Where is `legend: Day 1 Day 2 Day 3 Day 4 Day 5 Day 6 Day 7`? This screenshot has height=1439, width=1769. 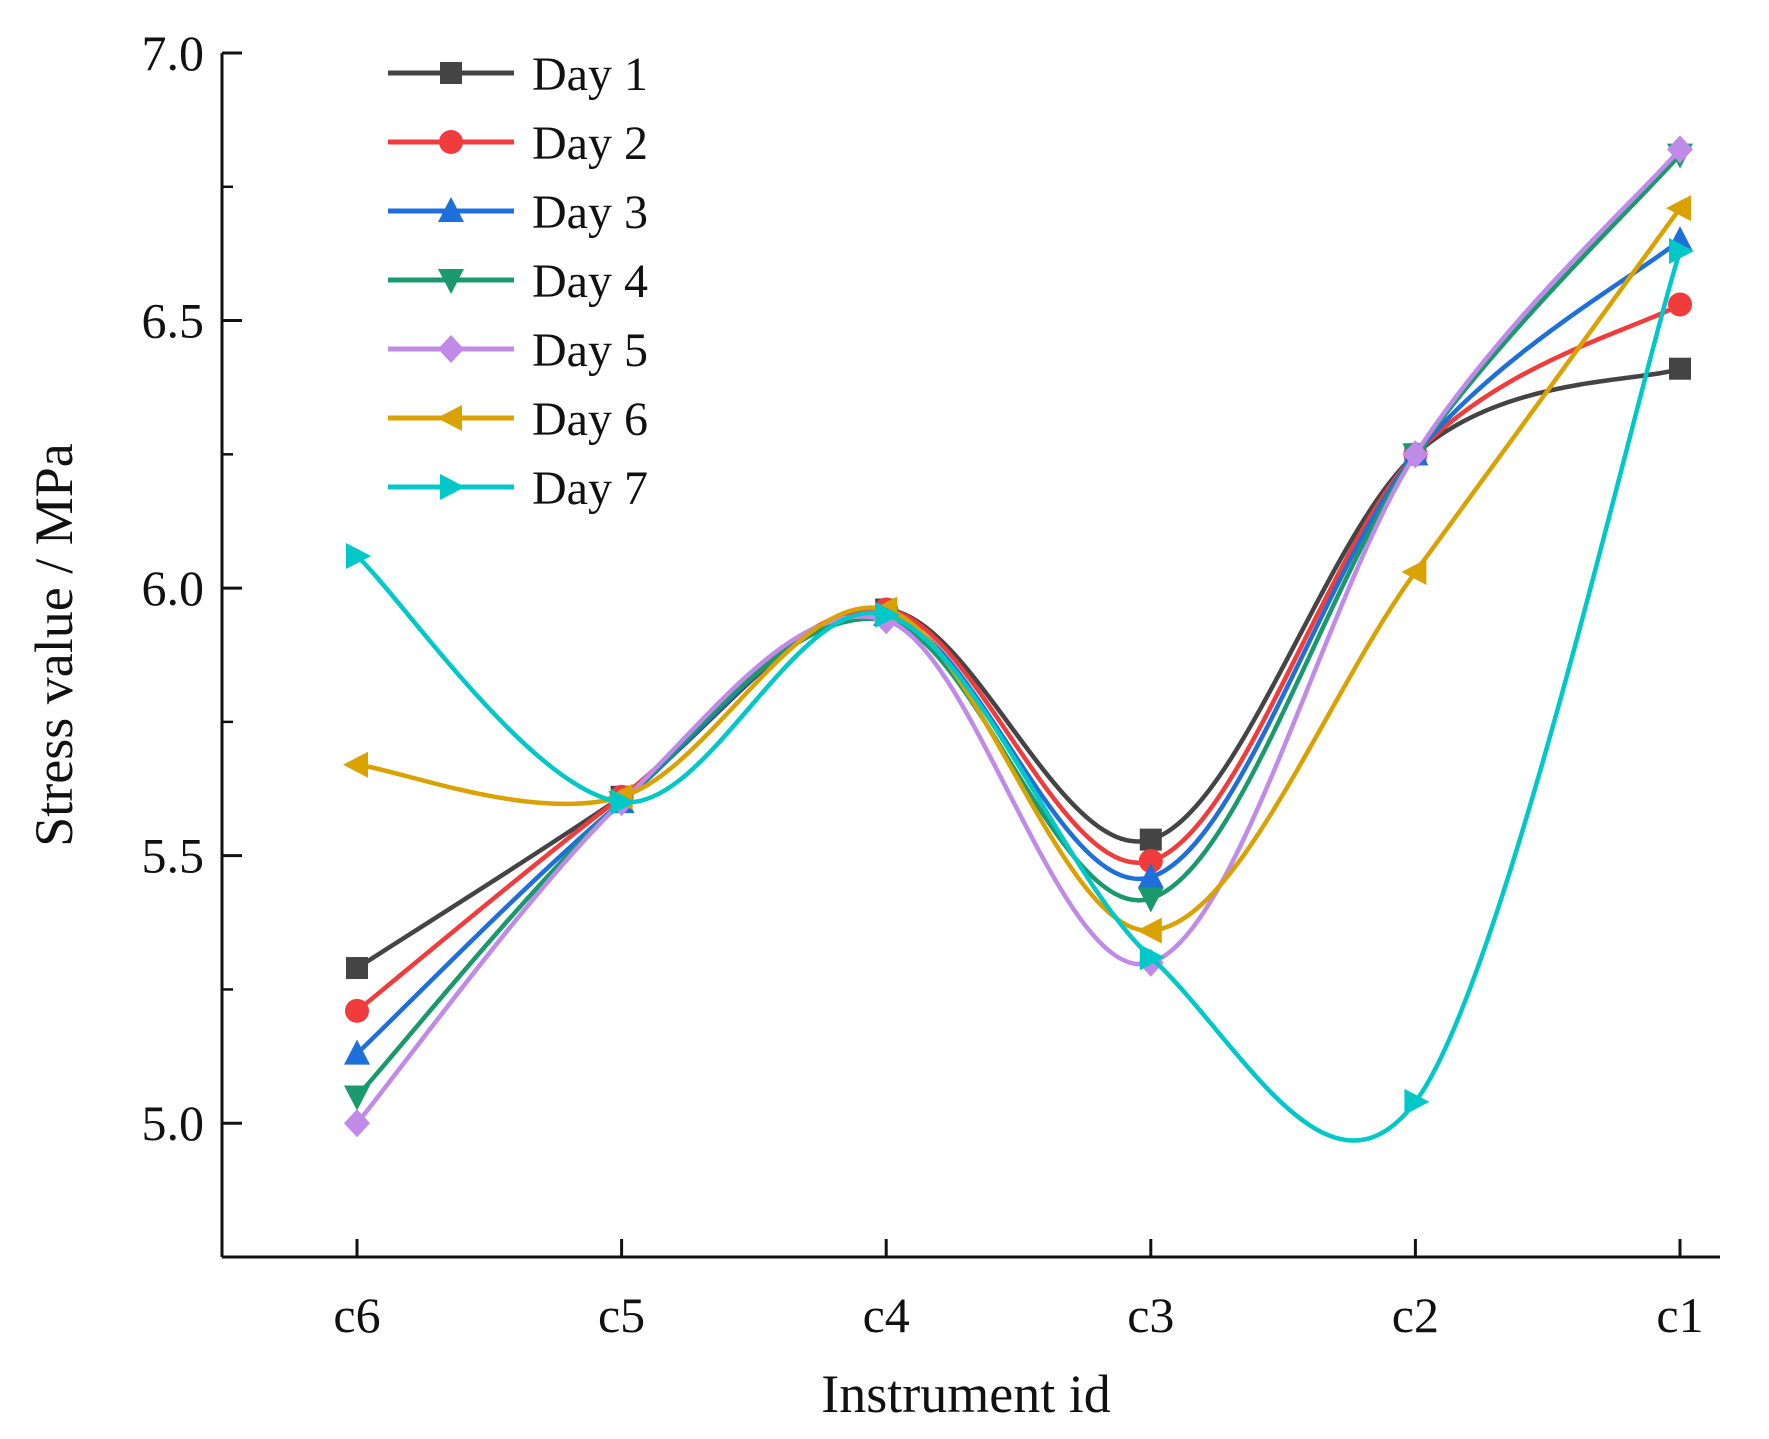 legend: Day 1 Day 2 Day 3 Day 4 Day 5 Day 6 Day 7 is located at coordinates (518, 281).